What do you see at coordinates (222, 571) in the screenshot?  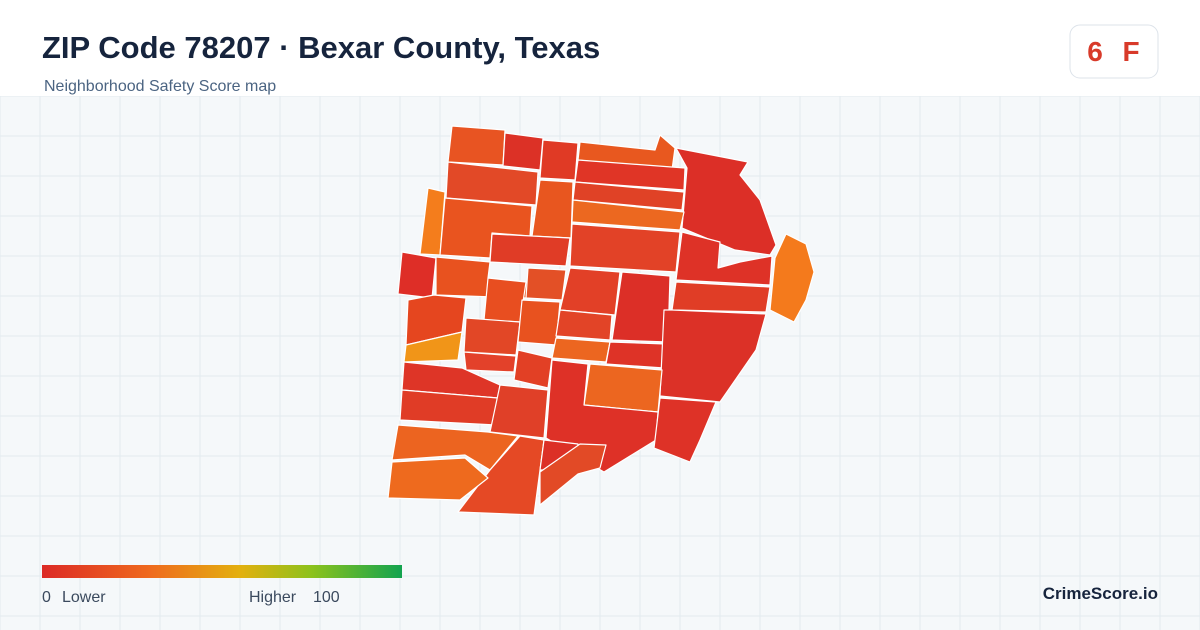 I see `legend-scale` at bounding box center [222, 571].